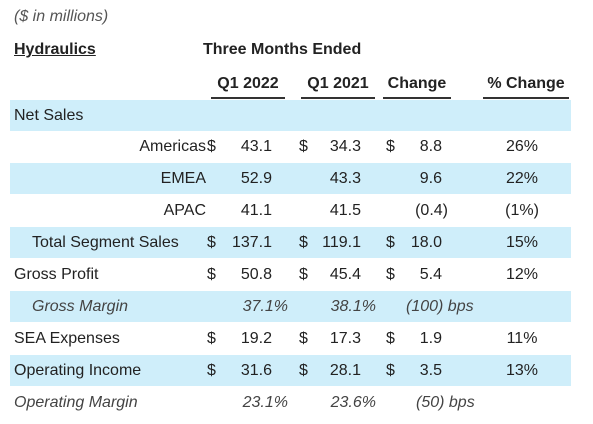 This screenshot has height=424, width=593. Describe the element at coordinates (522, 338) in the screenshot. I see `value-pct-change: 11%` at that location.